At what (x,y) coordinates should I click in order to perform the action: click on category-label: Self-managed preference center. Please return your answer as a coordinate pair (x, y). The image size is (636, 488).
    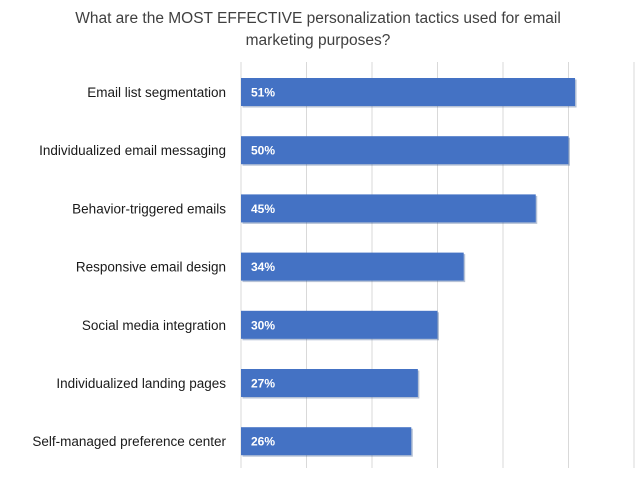
    Looking at the image, I should click on (129, 441).